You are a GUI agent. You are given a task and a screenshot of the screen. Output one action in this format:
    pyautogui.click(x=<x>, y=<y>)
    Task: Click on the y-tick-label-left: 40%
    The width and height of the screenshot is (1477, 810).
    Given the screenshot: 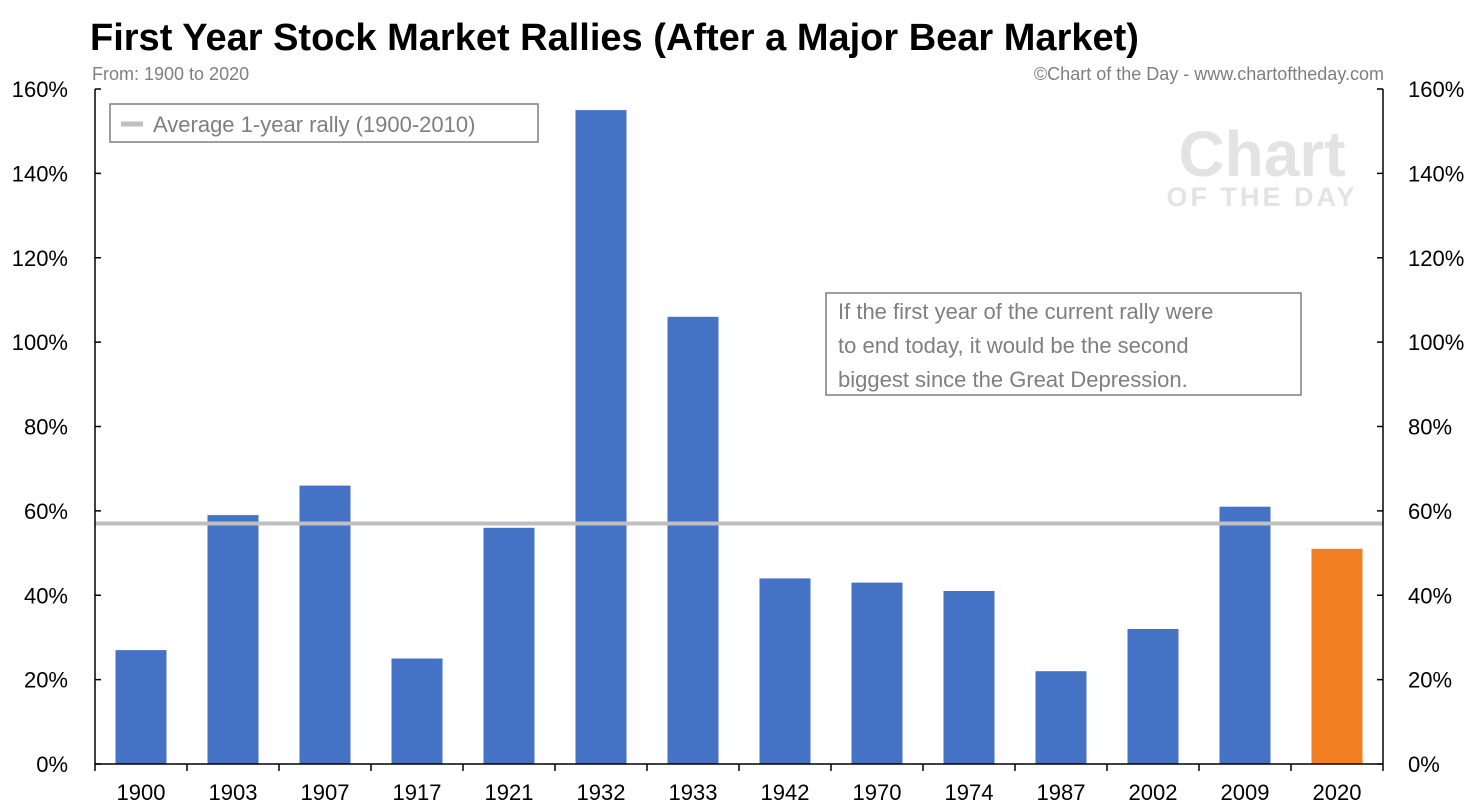 What is the action you would take?
    pyautogui.click(x=46, y=595)
    